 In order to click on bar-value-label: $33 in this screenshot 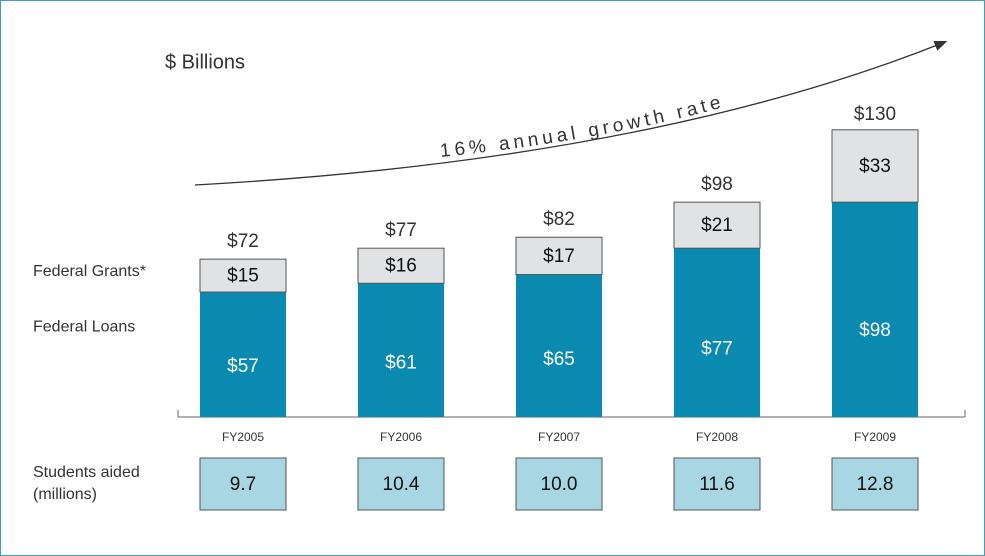, I will do `click(875, 166)`.